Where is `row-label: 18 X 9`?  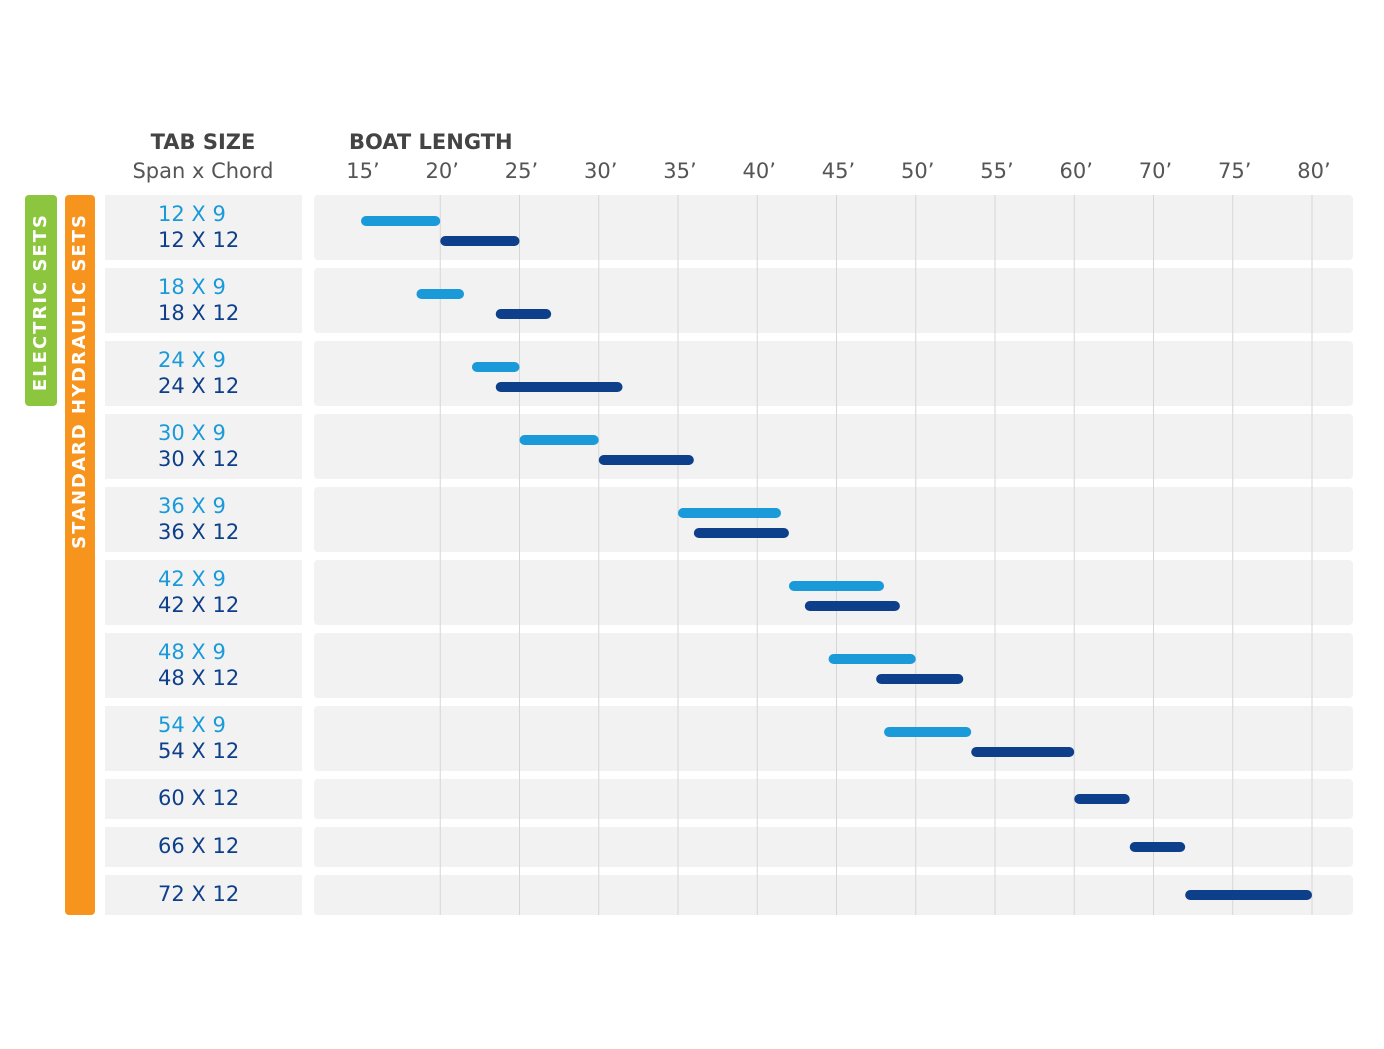
row-label: 18 X 9 is located at coordinates (192, 287).